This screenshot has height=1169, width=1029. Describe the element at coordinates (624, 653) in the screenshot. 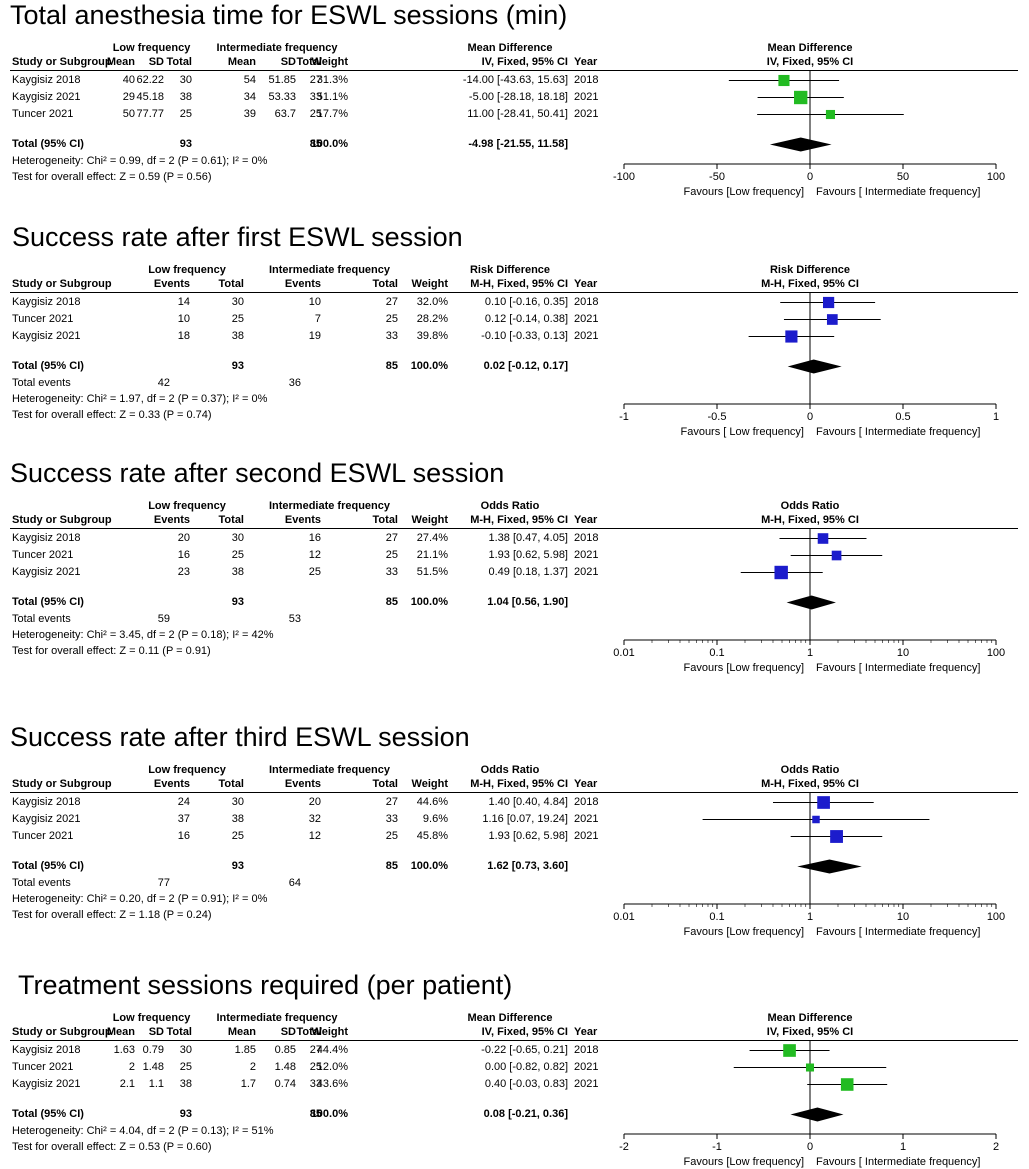

I see `x-tick-label: 0.01` at that location.